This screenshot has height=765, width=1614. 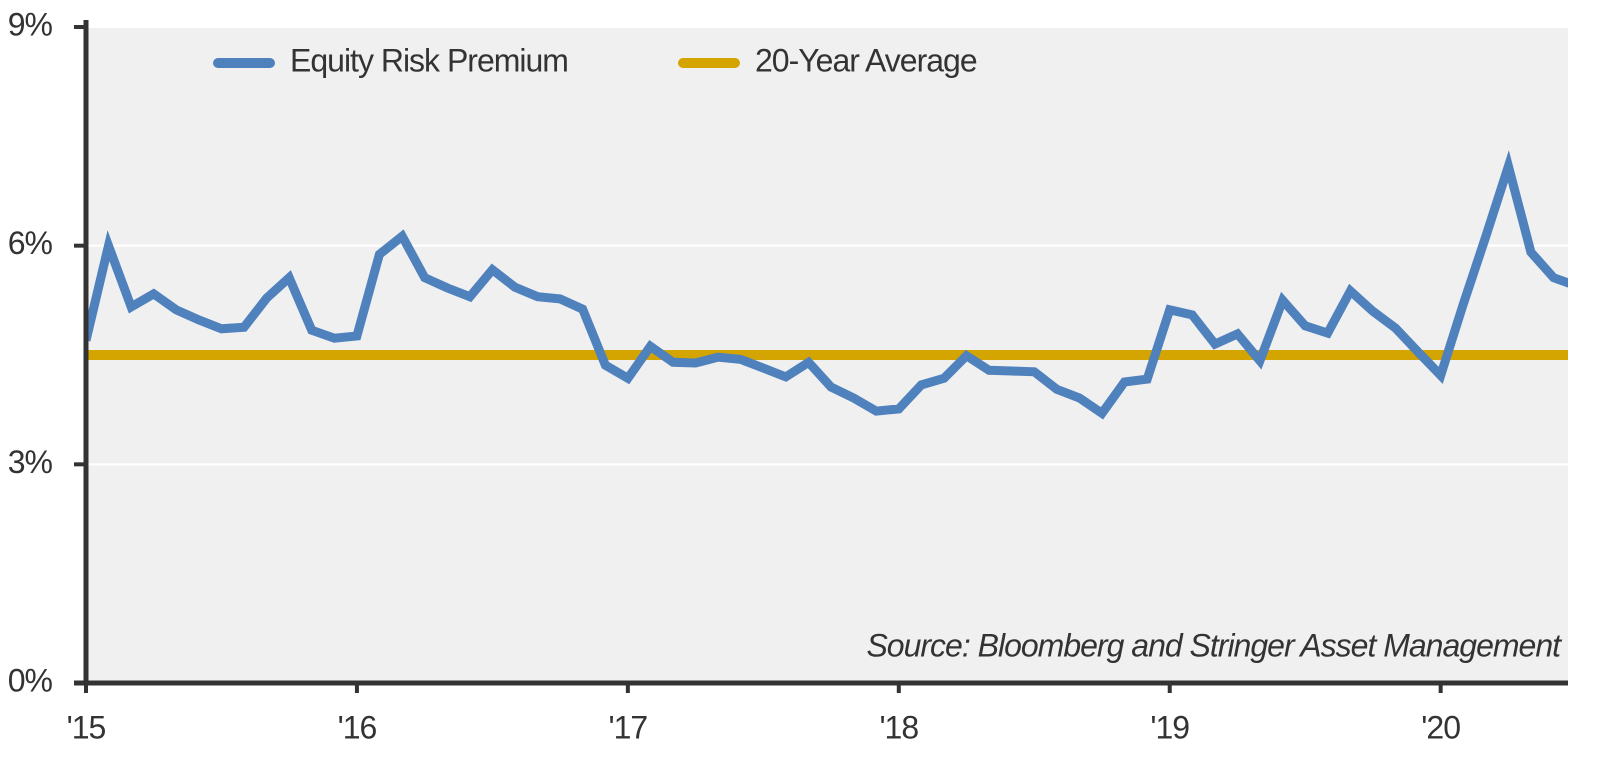 I want to click on x-tick-label: '20, so click(x=1440, y=727).